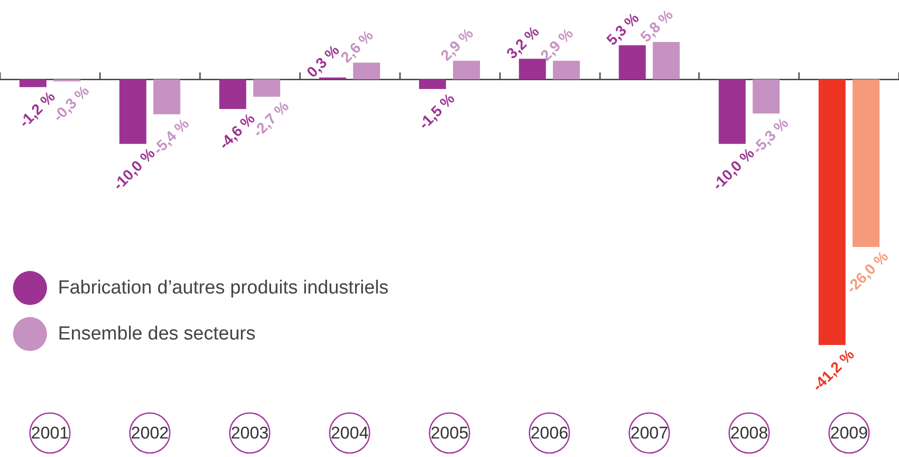  What do you see at coordinates (549, 433) in the screenshot?
I see `x-tick-label: 2006` at bounding box center [549, 433].